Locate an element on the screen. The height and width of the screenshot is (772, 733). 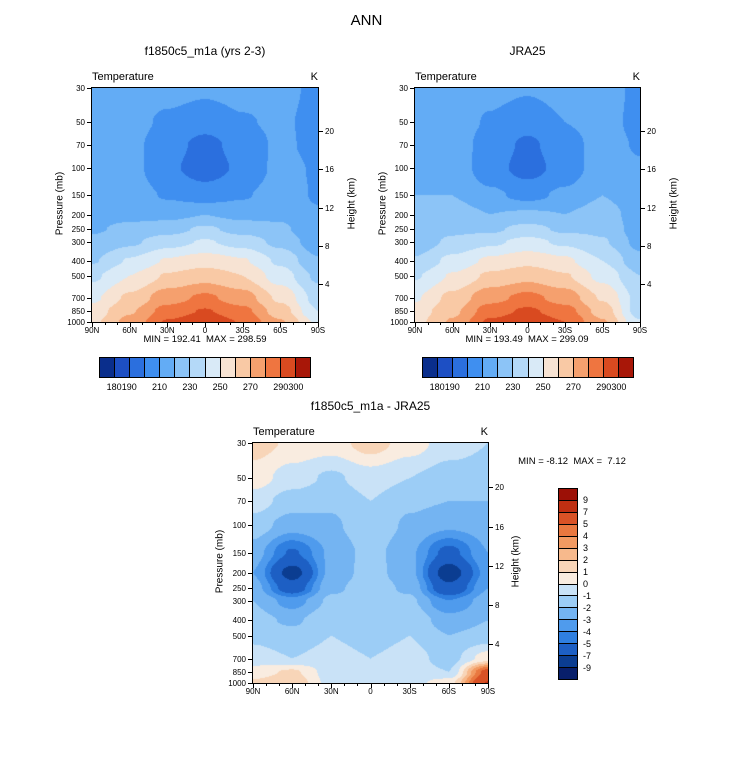
pressure-tick-label: 700 is located at coordinates (78, 299).